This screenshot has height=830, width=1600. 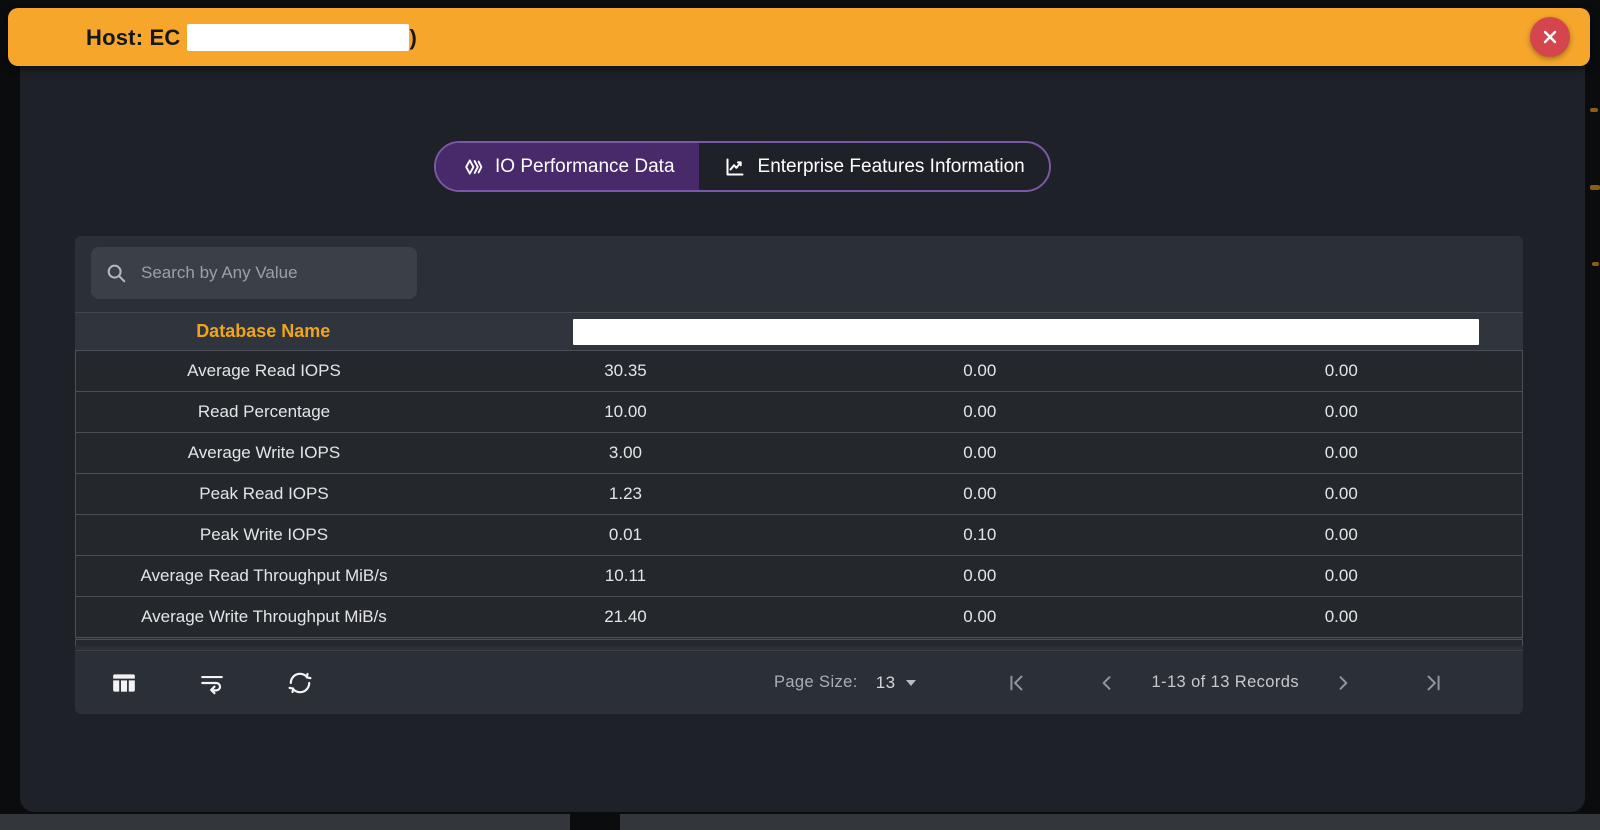 I want to click on cell-value: 10.11, so click(x=625, y=575).